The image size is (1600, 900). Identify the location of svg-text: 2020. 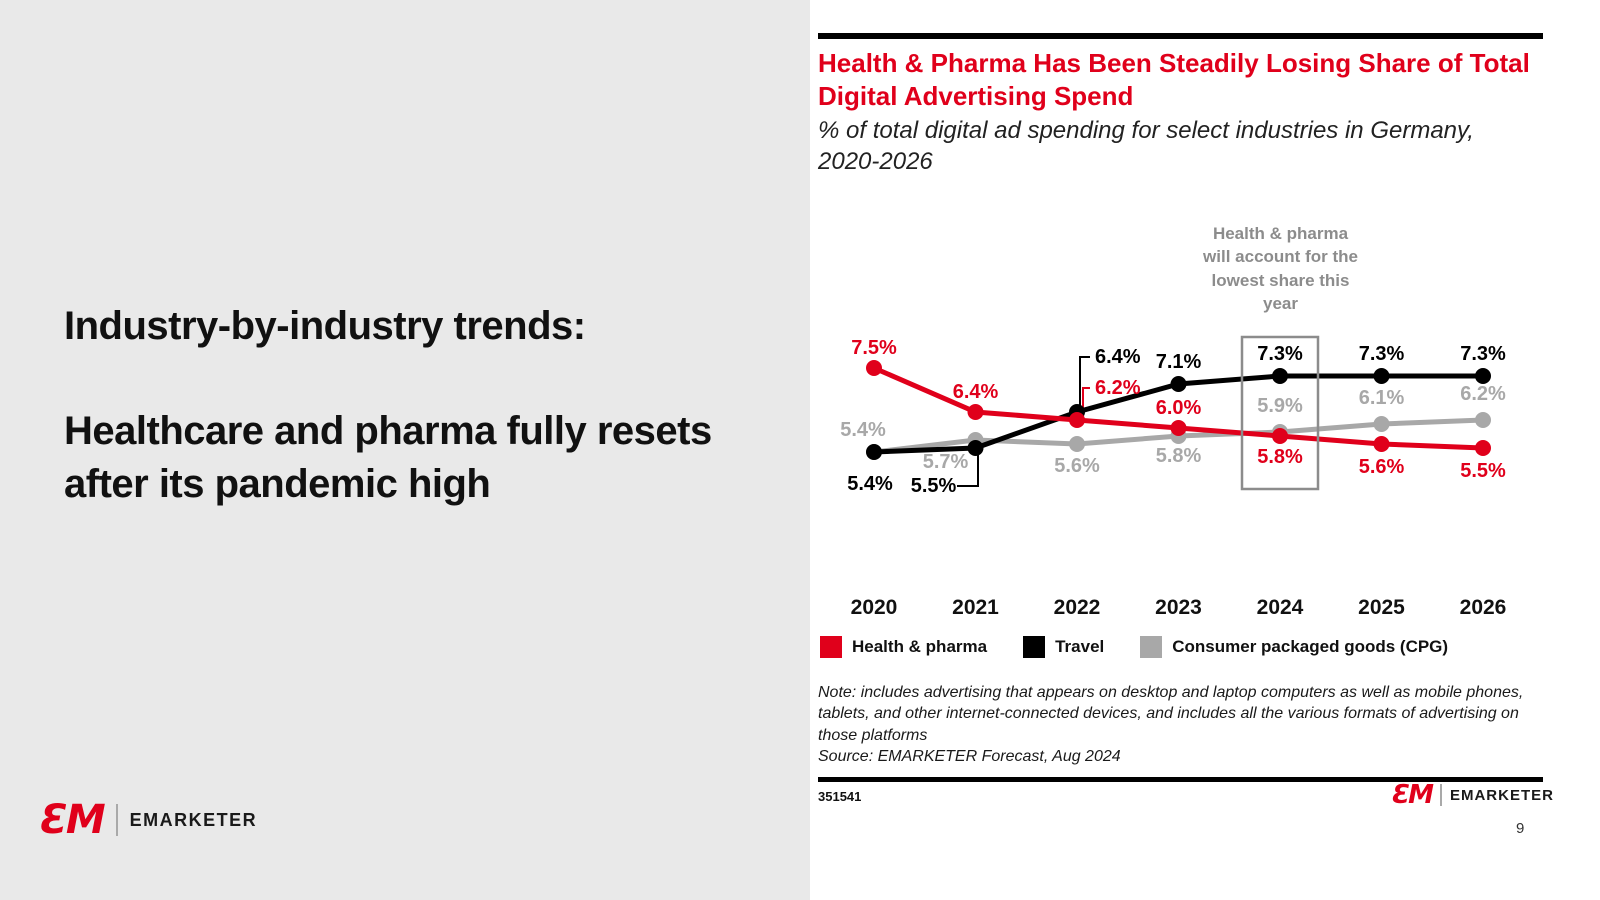
(874, 607).